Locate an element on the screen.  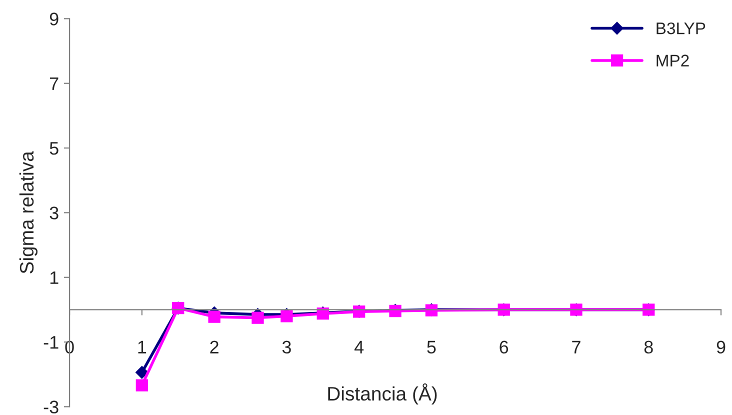
y-tick-label: -3 is located at coordinates (51, 407).